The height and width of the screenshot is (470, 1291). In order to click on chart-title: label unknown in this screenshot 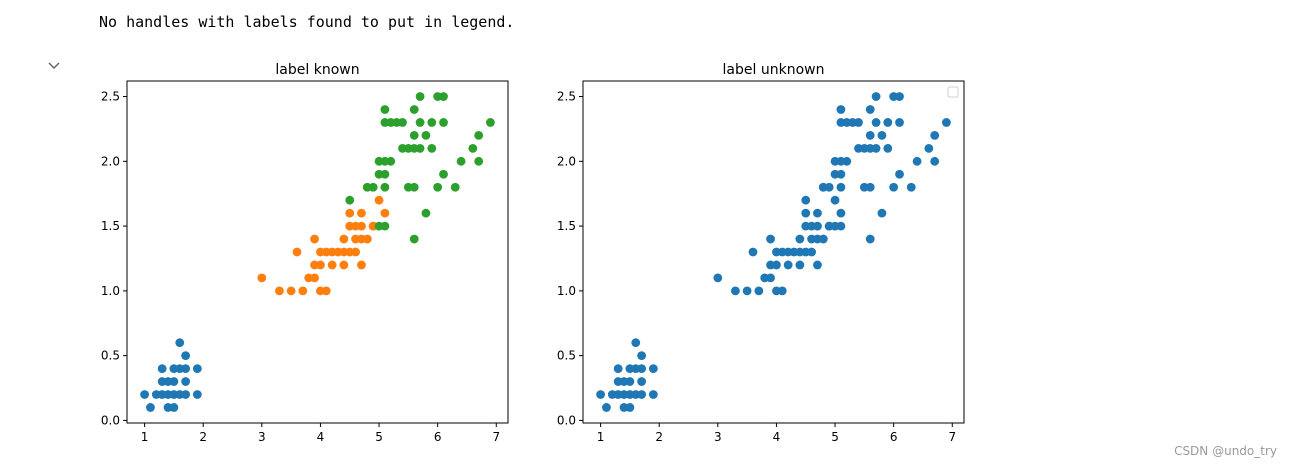, I will do `click(774, 70)`.